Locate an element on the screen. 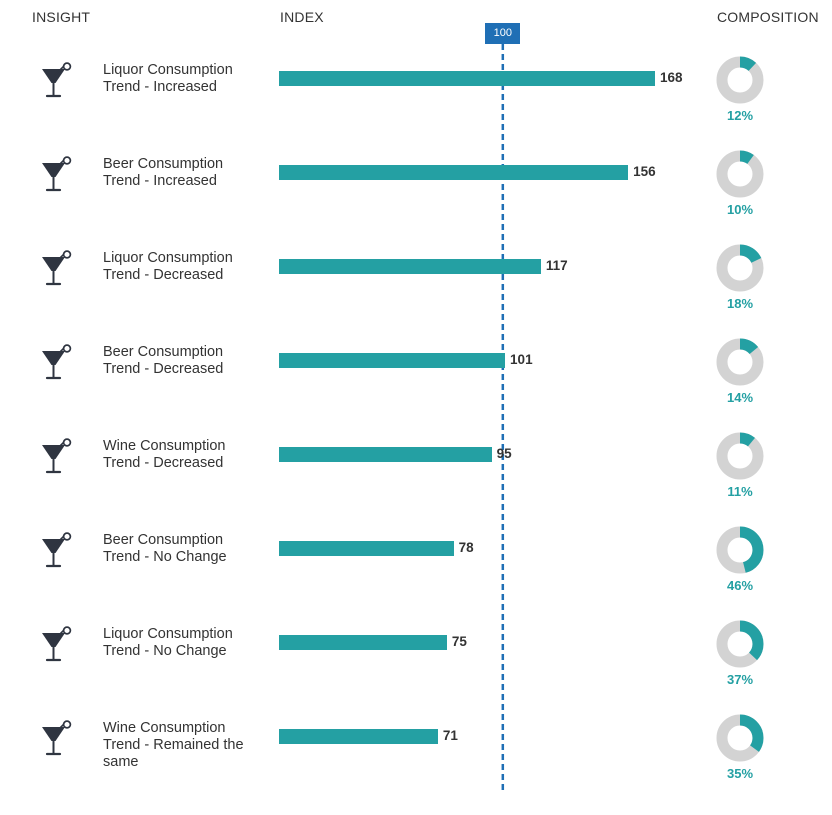 This screenshot has height=815, width=832. index-value-label: 117 is located at coordinates (556, 265).